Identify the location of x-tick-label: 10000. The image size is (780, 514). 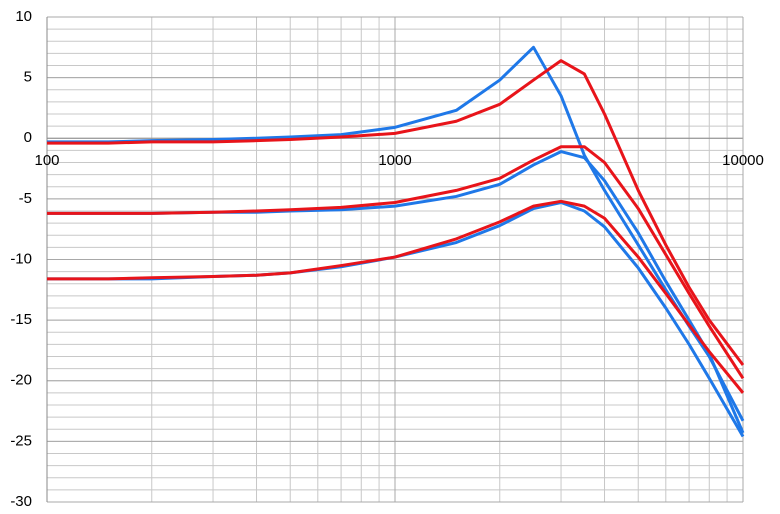
(743, 160).